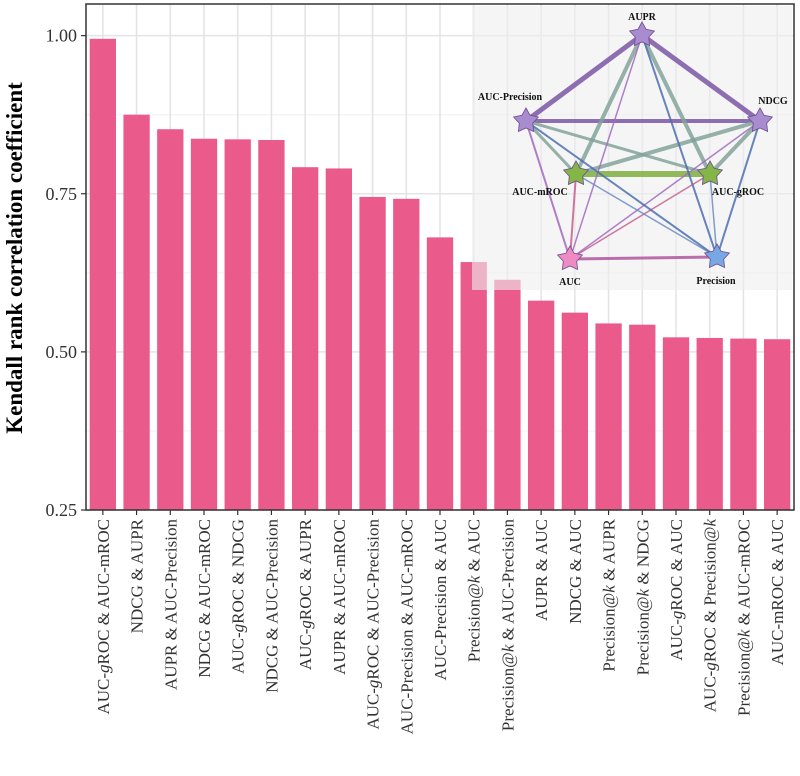 The image size is (800, 776). Describe the element at coordinates (440, 600) in the screenshot. I see `x-tick-label: AUC-Precision & AUC` at that location.